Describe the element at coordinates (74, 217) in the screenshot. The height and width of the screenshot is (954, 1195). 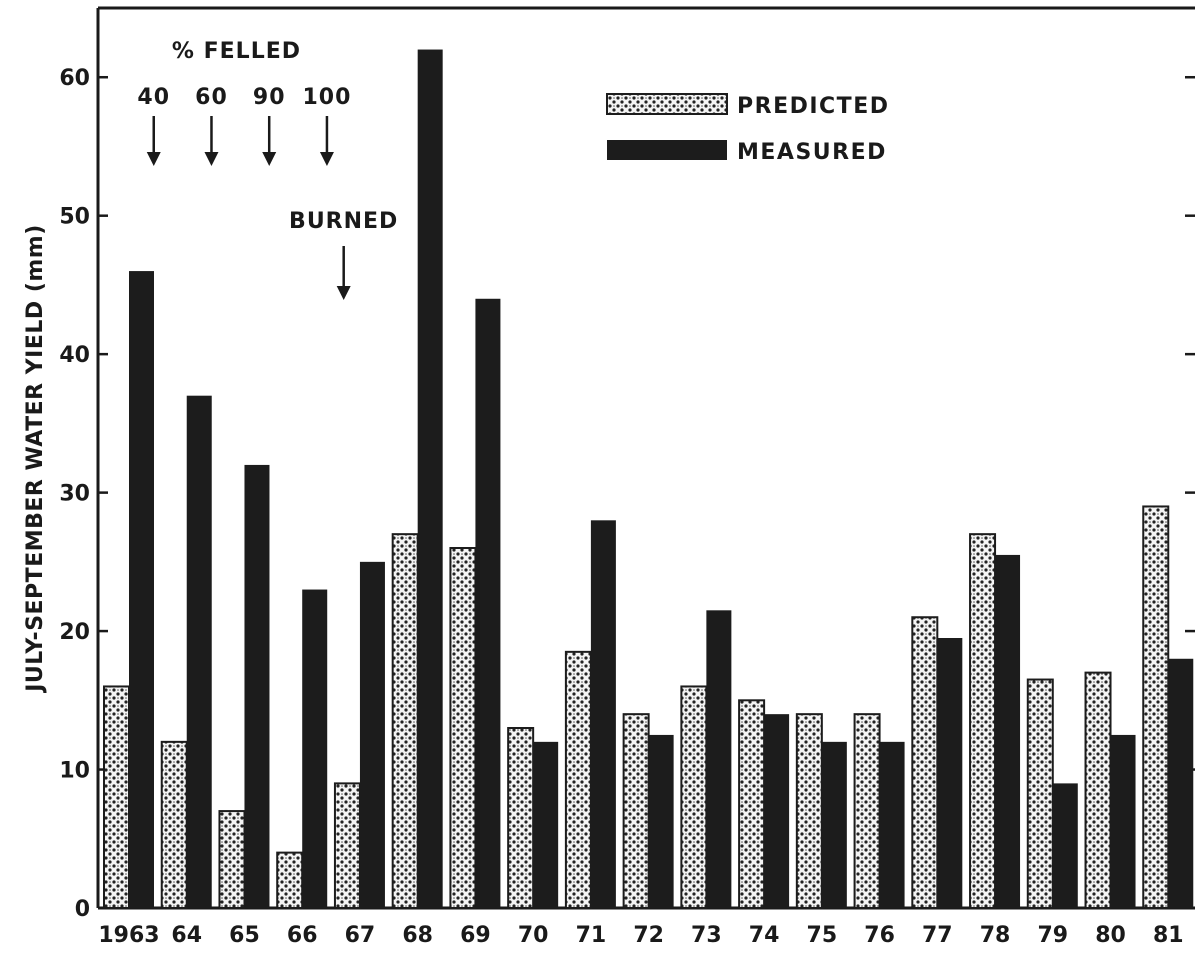
I see `y-tick-label: 50` at that location.